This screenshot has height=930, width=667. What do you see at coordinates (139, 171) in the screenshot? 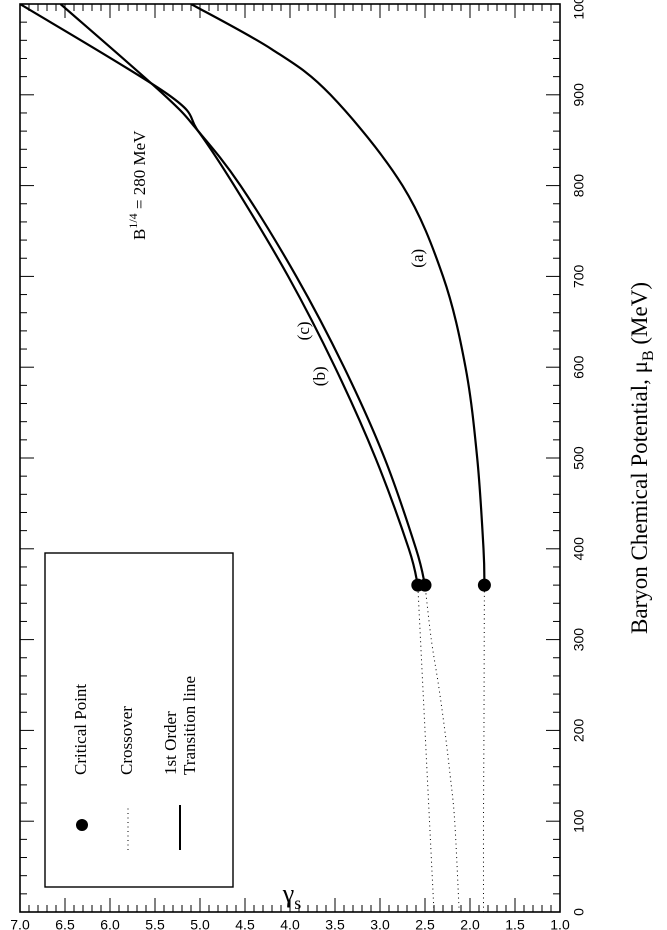
I see `annotation-rest: = 280 MeV` at bounding box center [139, 171].